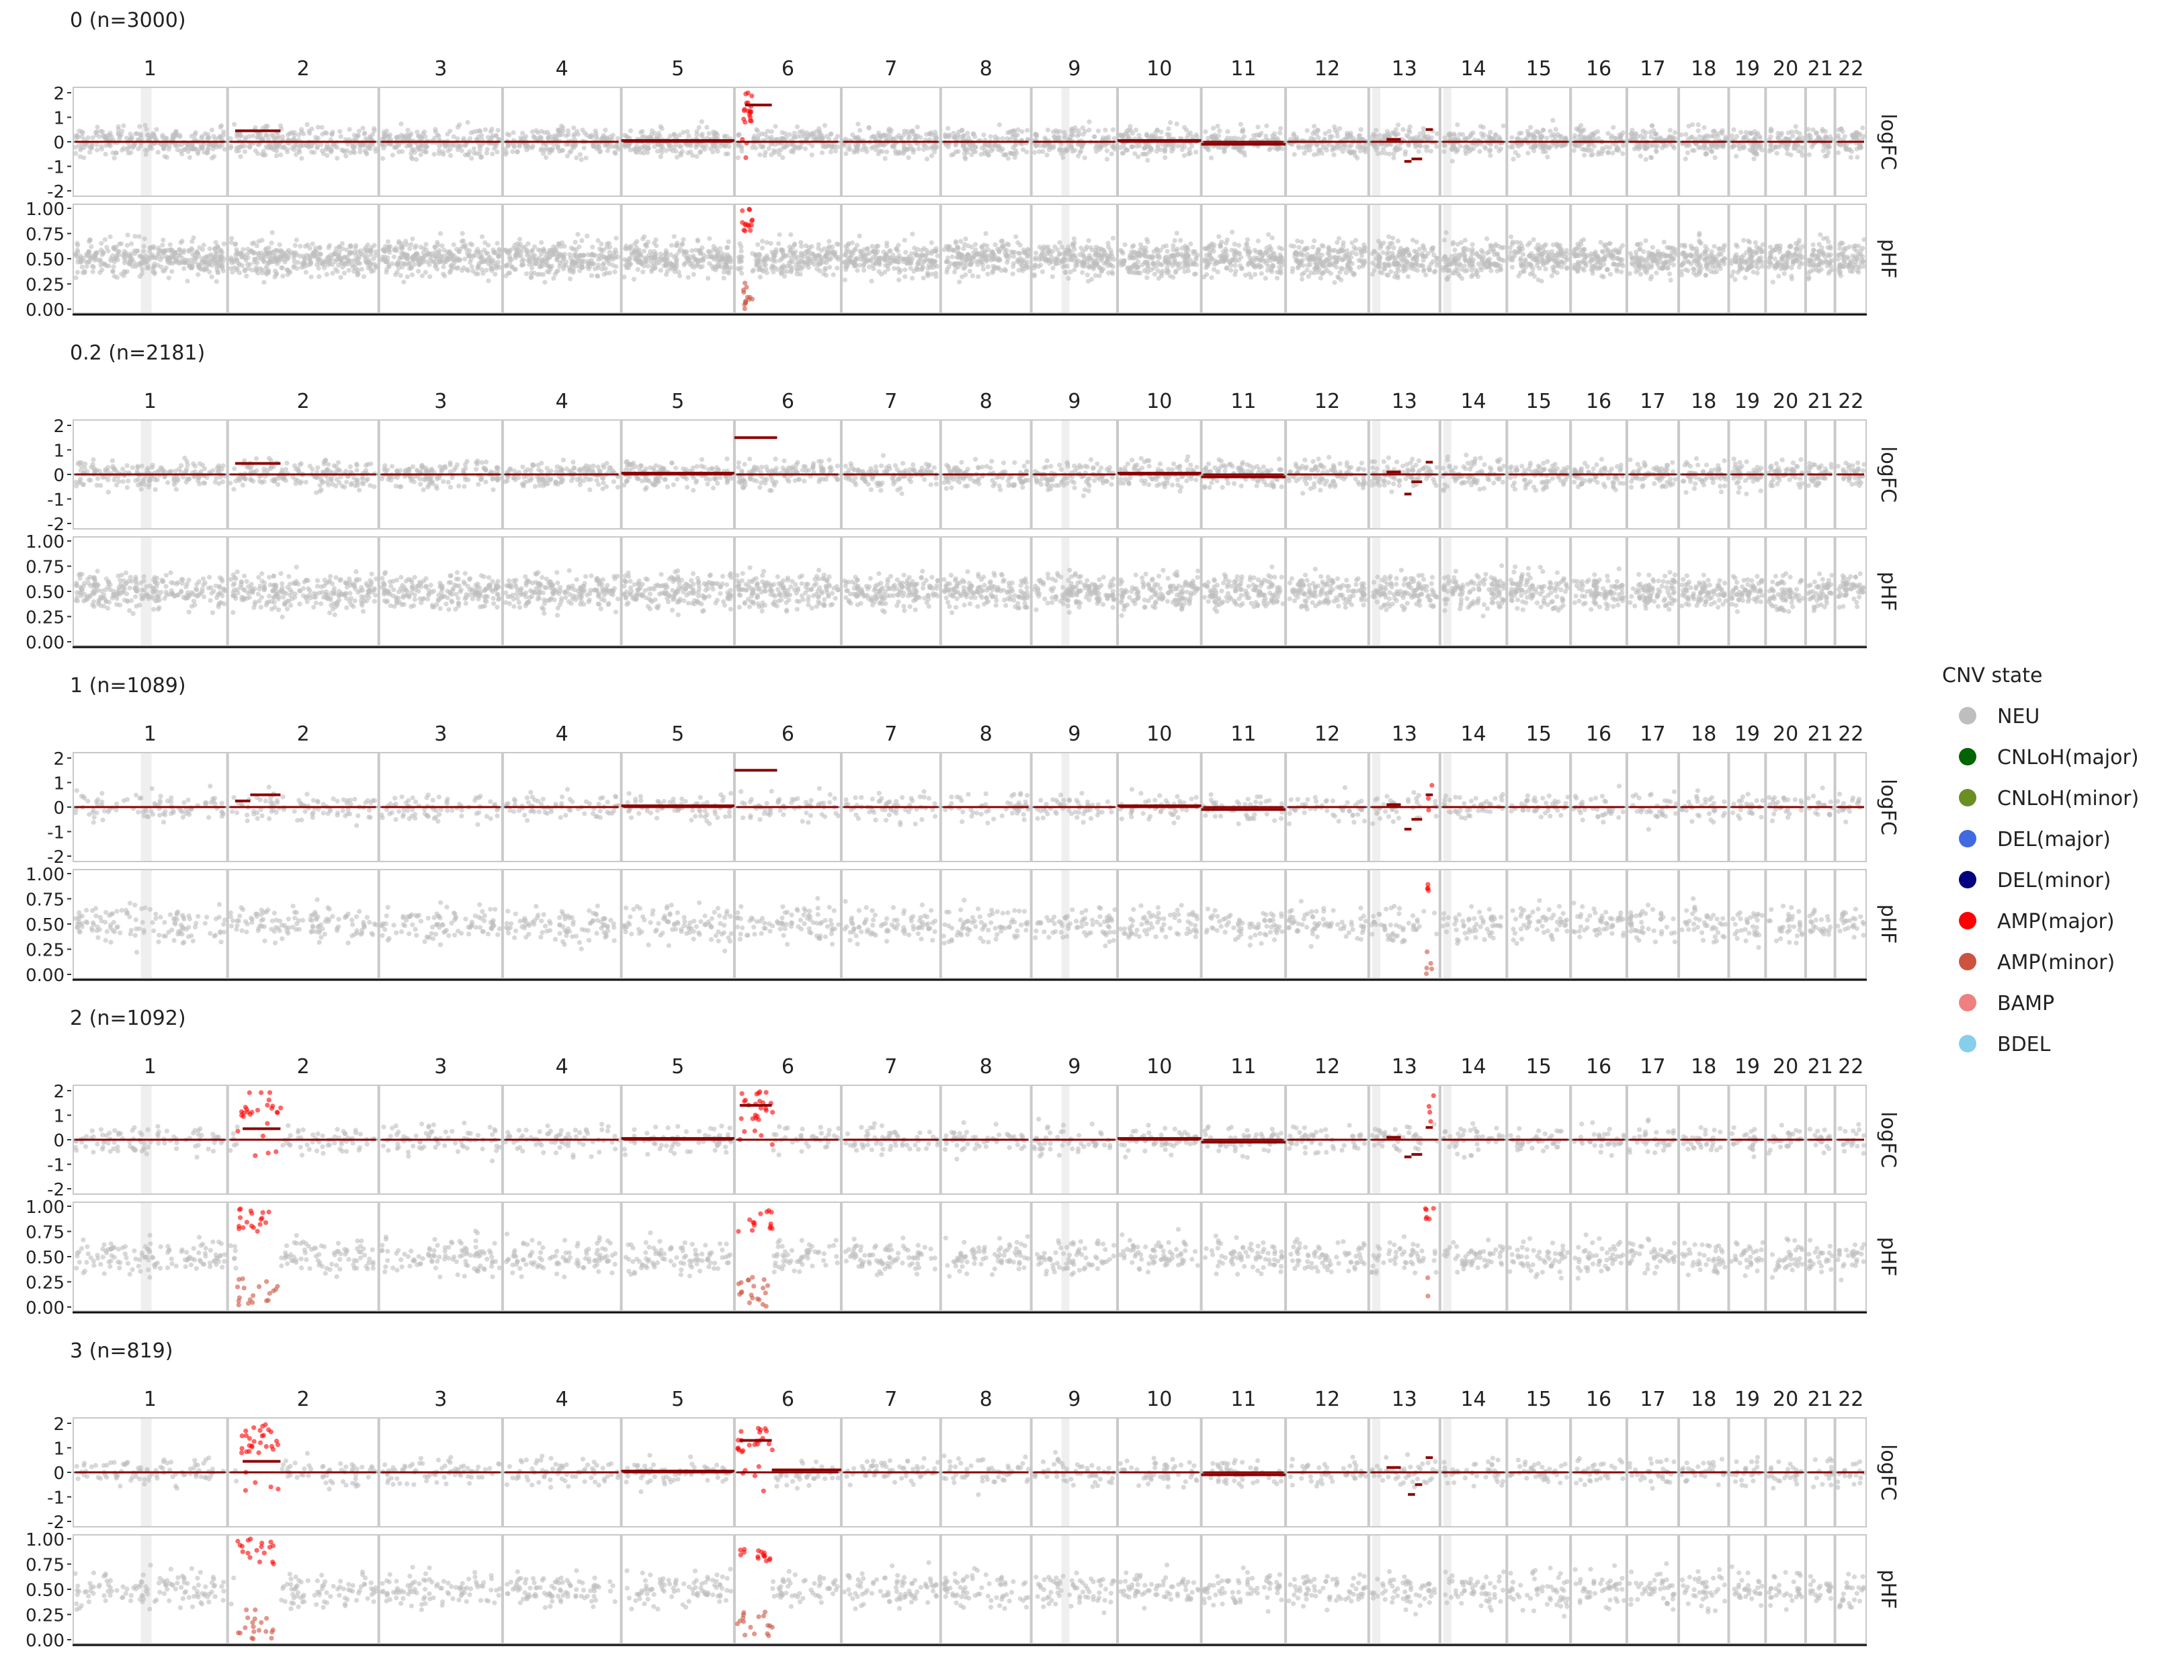  Describe the element at coordinates (1850, 69) in the screenshot. I see `chrom-label: 22` at that location.